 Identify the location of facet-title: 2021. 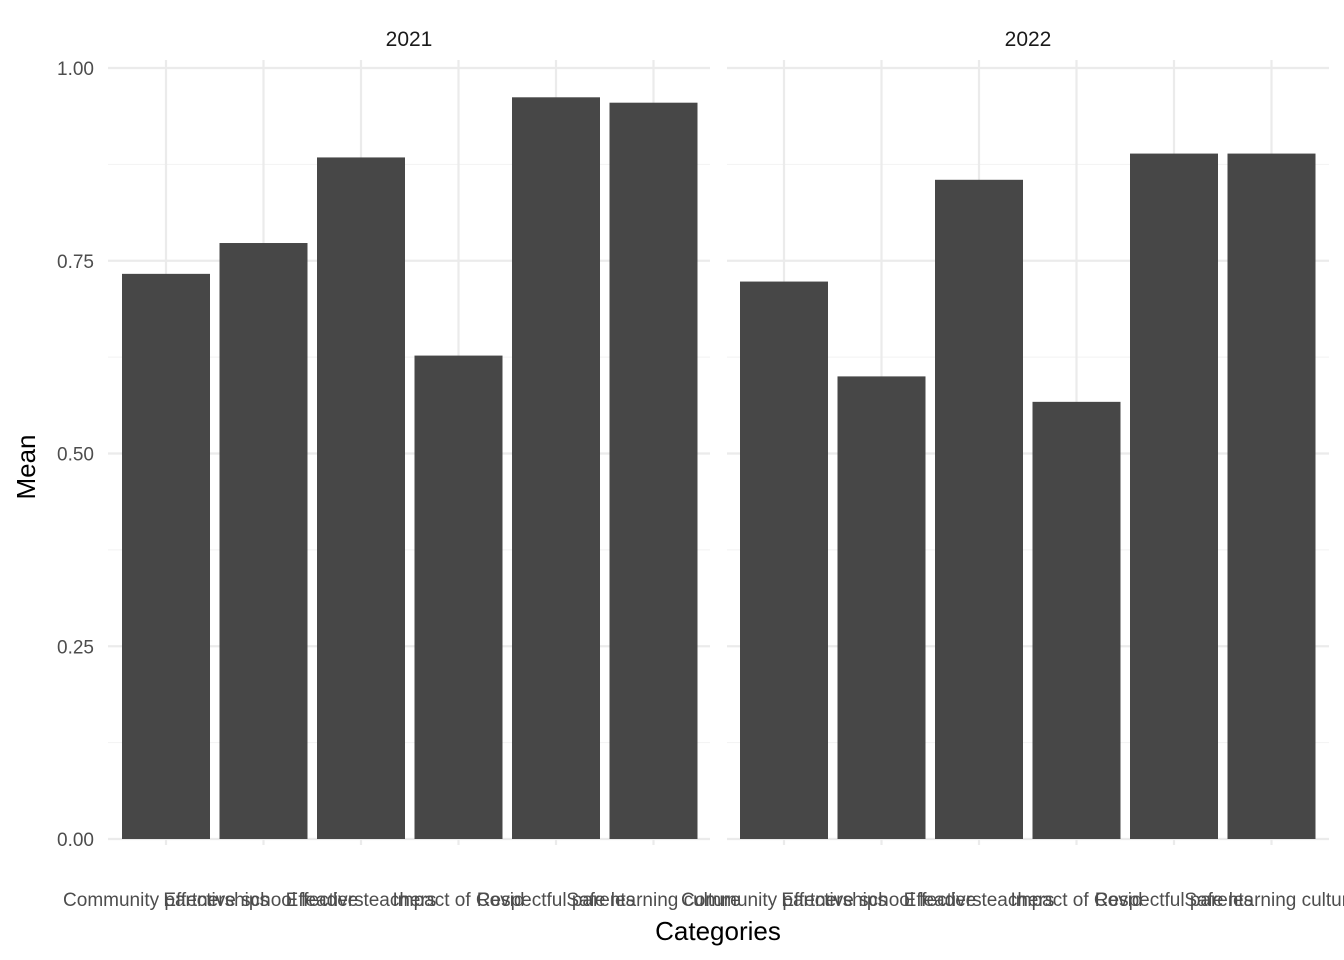
(409, 39).